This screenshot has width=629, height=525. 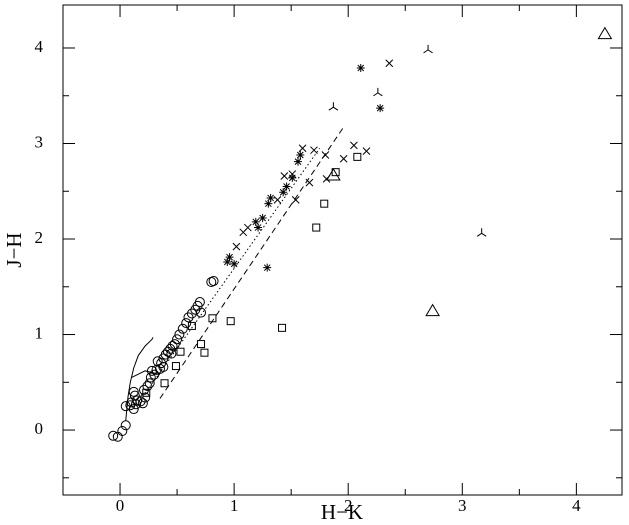 What do you see at coordinates (39, 237) in the screenshot?
I see `y-tick-label: 2` at bounding box center [39, 237].